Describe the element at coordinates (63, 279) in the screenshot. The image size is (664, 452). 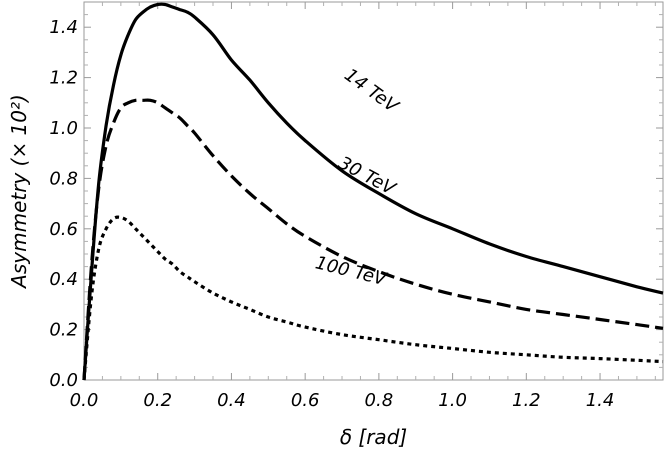
I see `y-tick-label: 0.4` at that location.